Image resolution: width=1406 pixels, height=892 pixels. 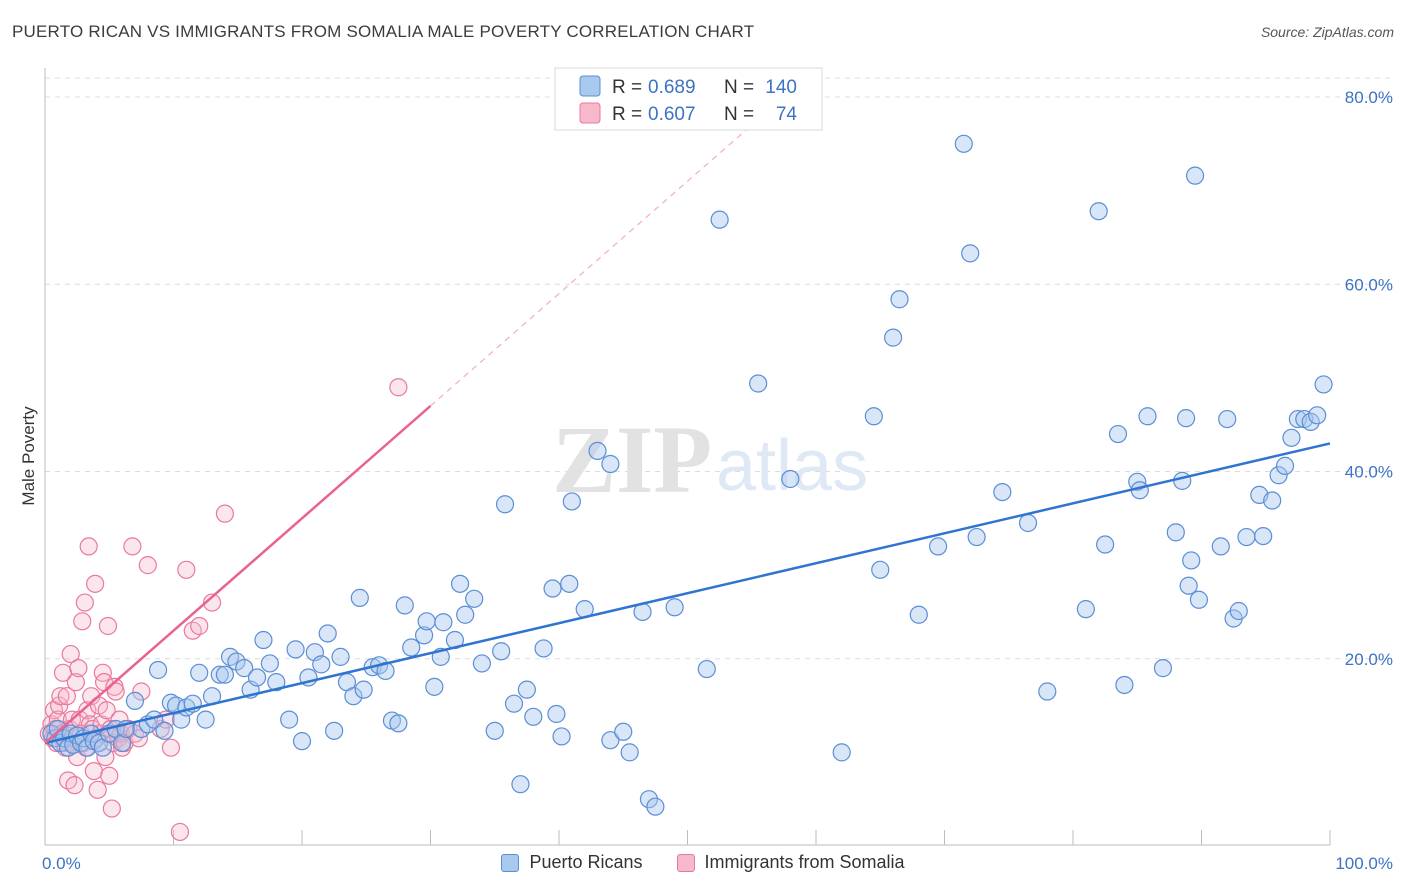 What do you see at coordinates (61, 863) in the screenshot?
I see `x-tick-label: 0.0%` at bounding box center [61, 863].